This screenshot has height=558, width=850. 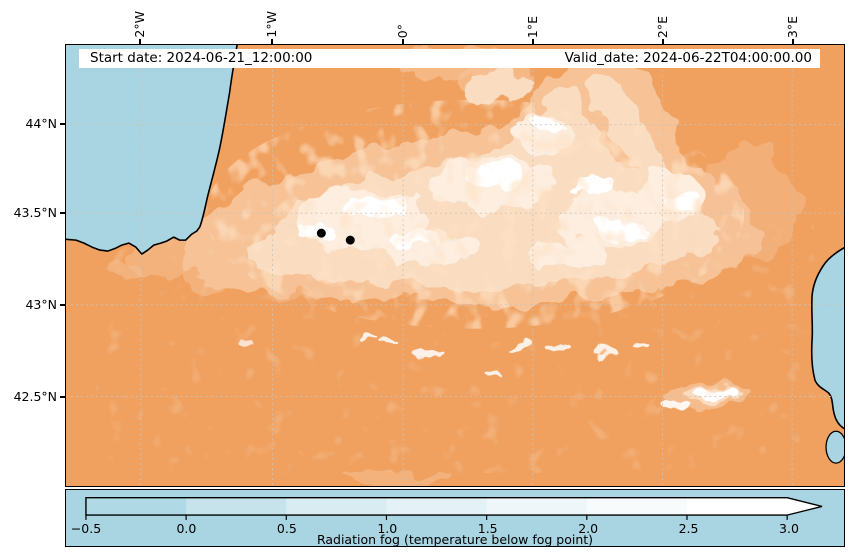 What do you see at coordinates (35, 212) in the screenshot?
I see `y-axis-label: 43.5°N` at bounding box center [35, 212].